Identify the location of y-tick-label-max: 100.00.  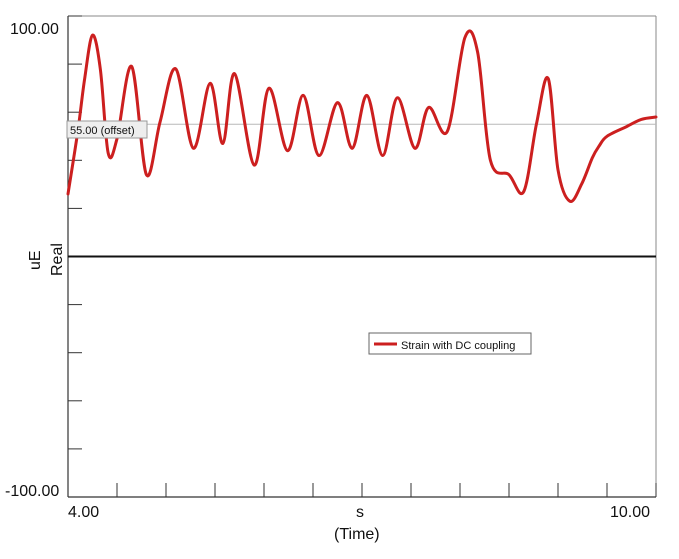
(34, 29).